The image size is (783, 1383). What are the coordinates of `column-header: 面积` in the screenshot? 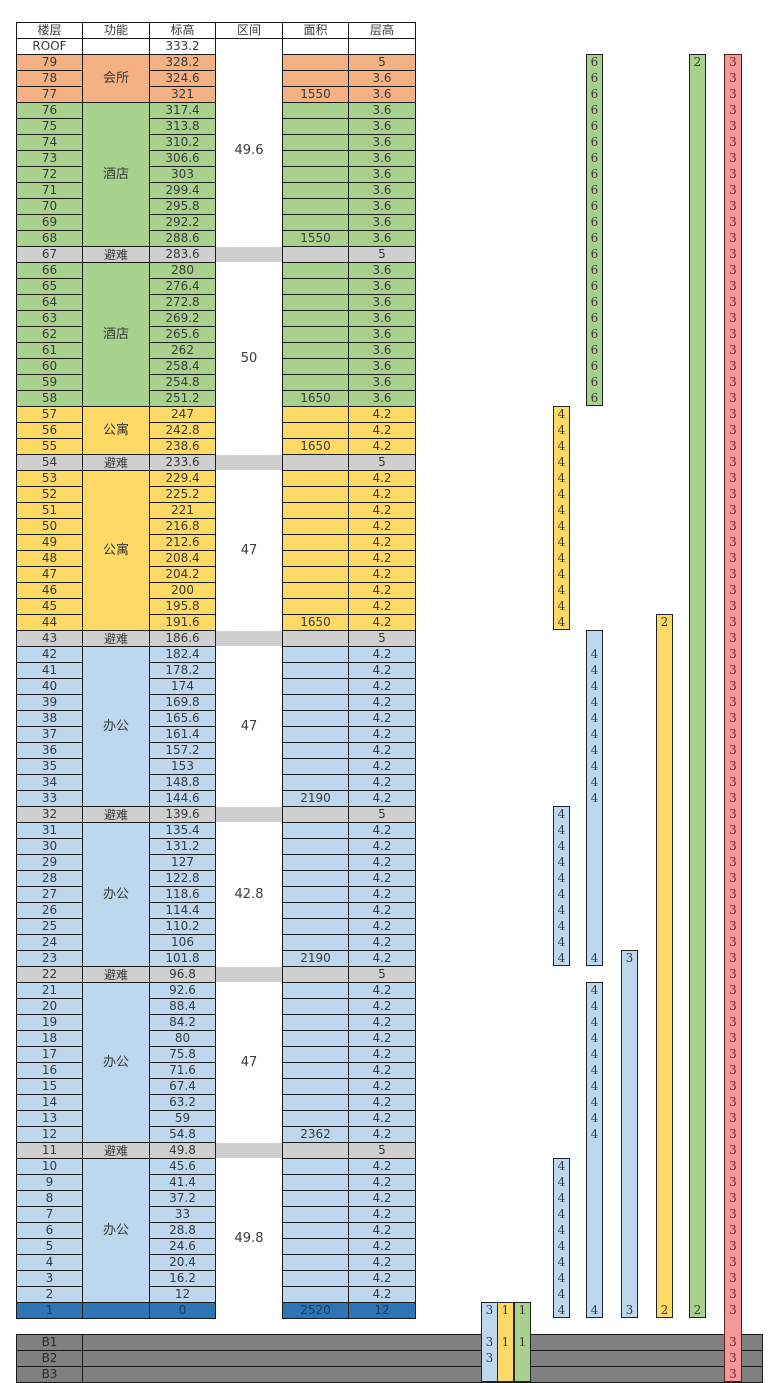 It's located at (315, 30).